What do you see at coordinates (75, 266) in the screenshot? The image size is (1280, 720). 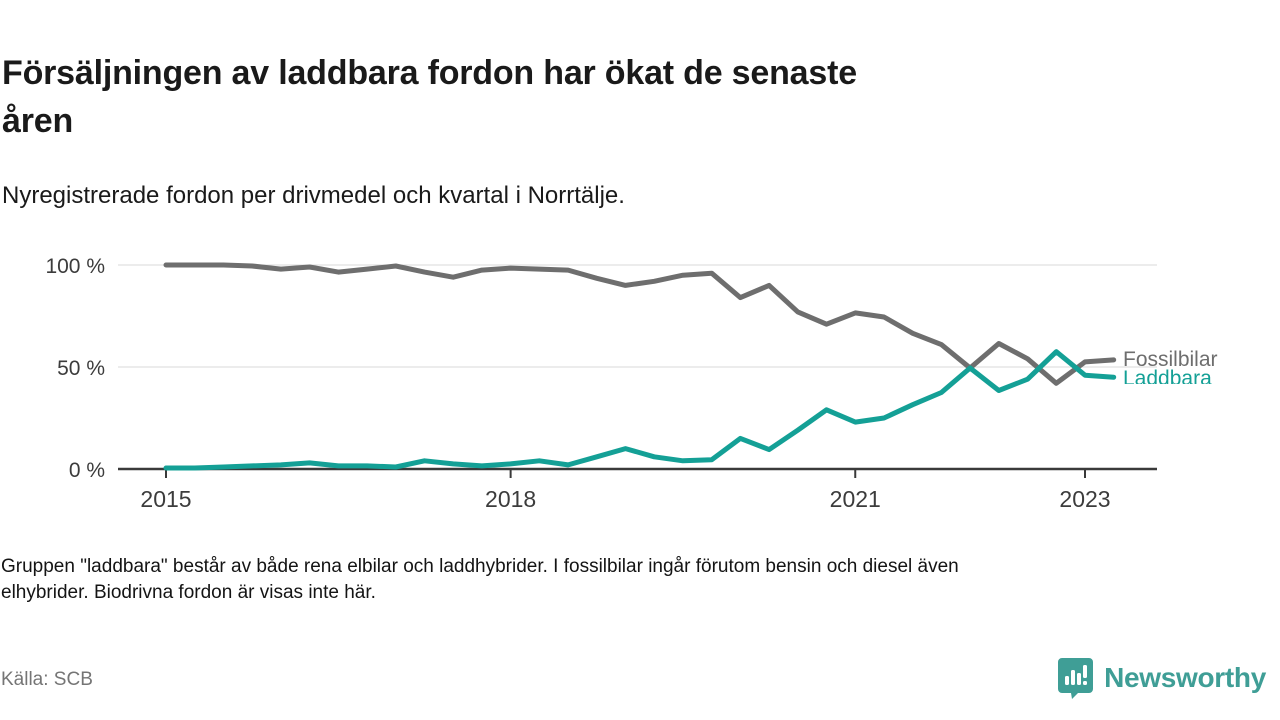 I see `y-tick-label: 100 %` at bounding box center [75, 266].